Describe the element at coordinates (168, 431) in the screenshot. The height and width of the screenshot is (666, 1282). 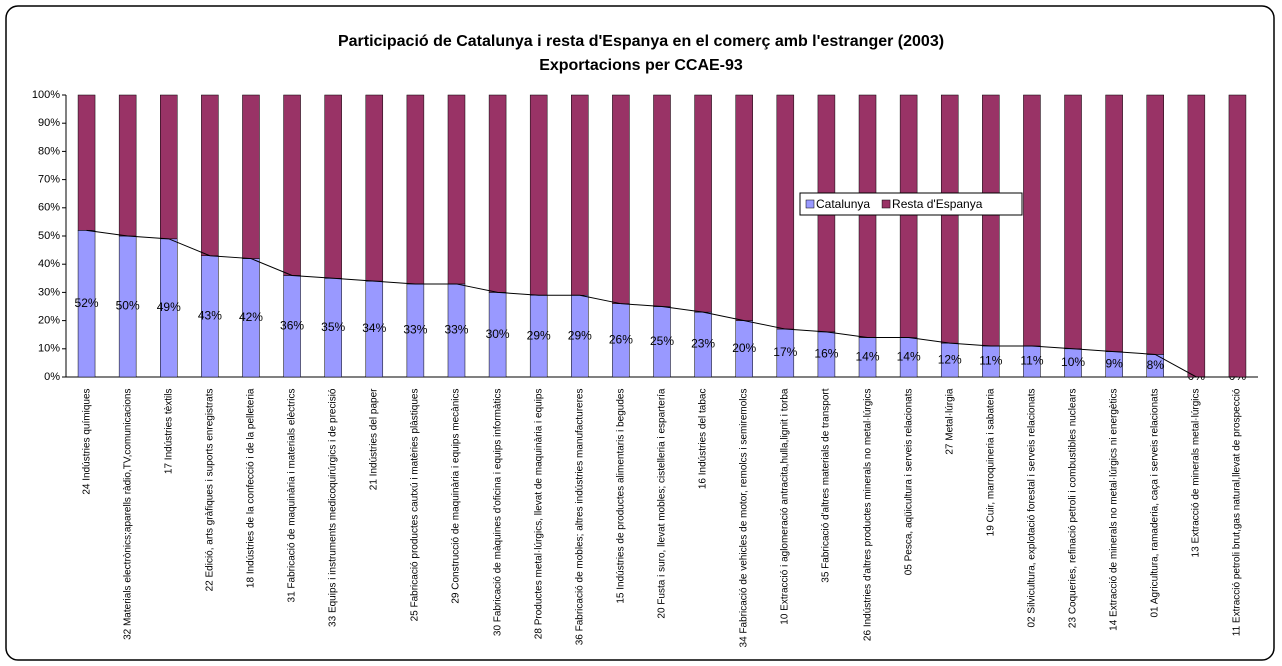
I see `x-tick-label: 17 Indústries tèxtils` at that location.